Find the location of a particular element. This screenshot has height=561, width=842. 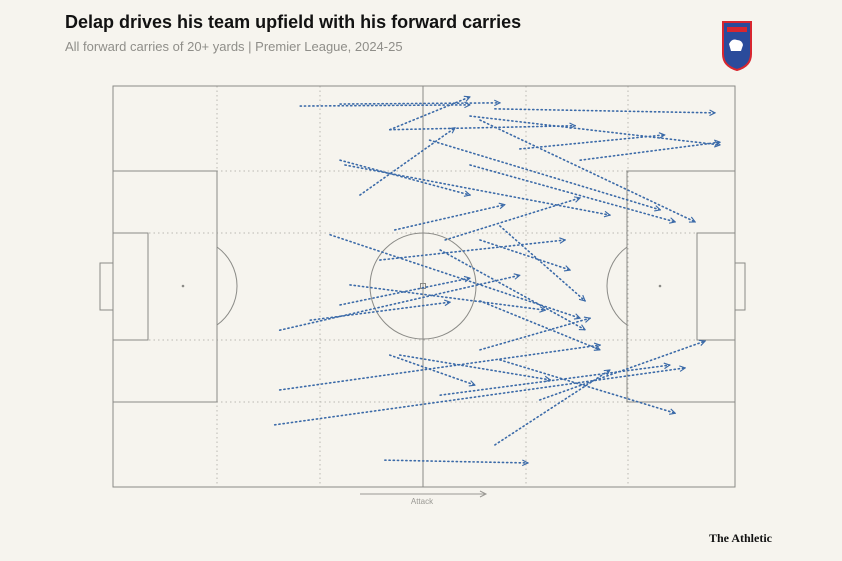

attack-arrow-head is located at coordinates (483, 494).